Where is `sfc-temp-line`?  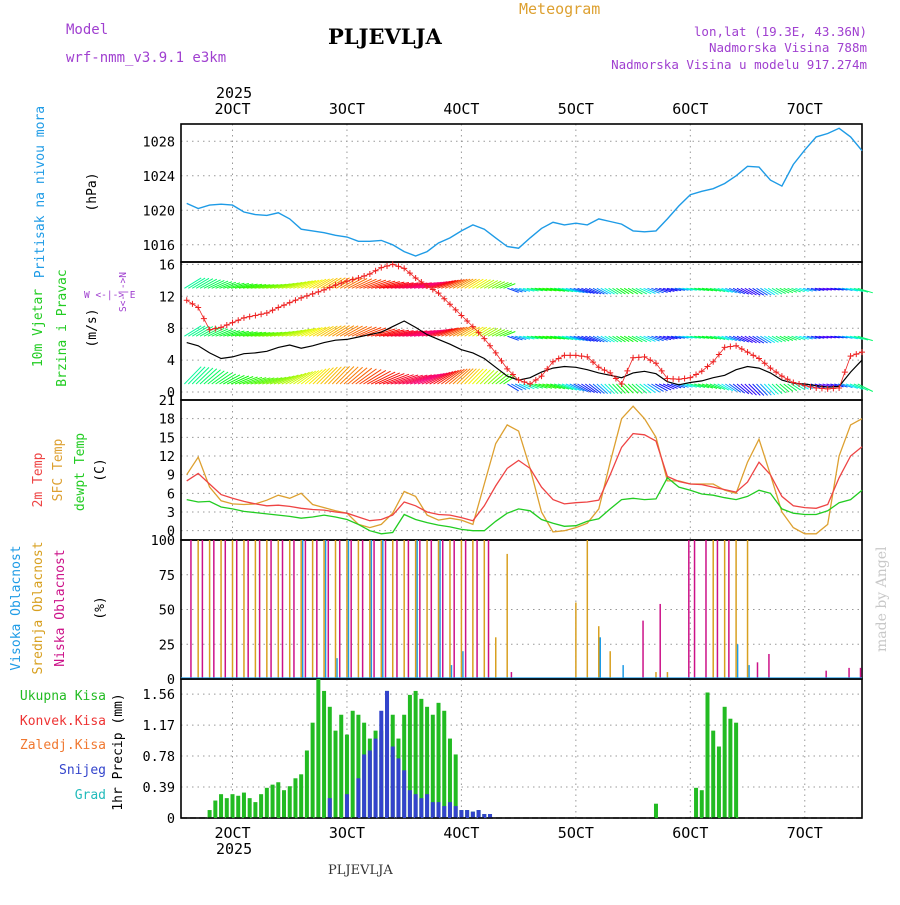 sfc-temp-line is located at coordinates (524, 470).